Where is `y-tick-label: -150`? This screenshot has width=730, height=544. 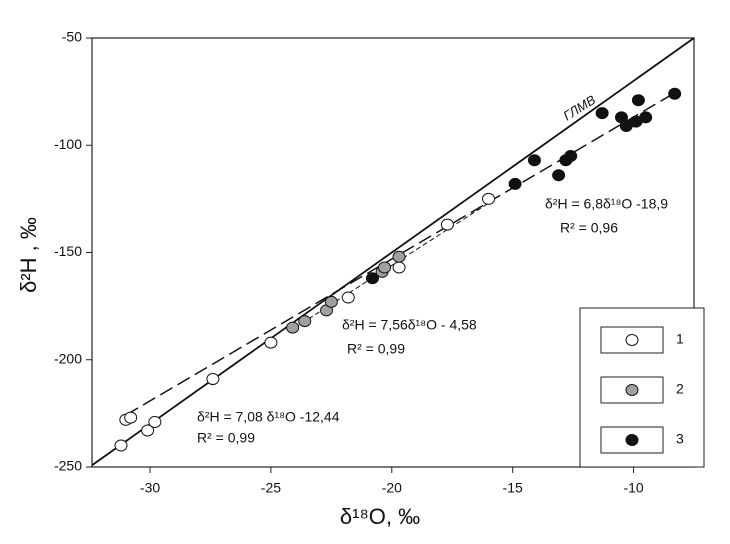 y-tick-label: -150 is located at coordinates (68, 251).